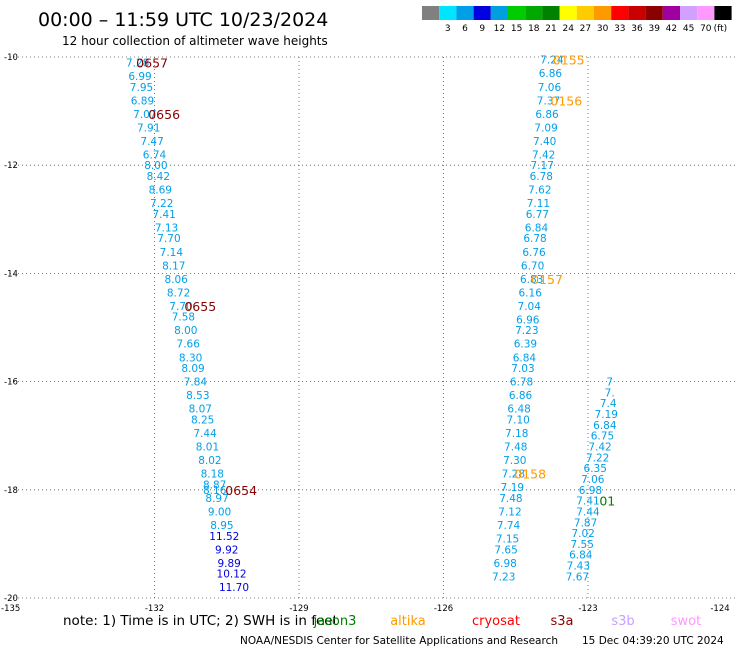 The width and height of the screenshot is (740, 654). What do you see at coordinates (577, 577) in the screenshot?
I see `wave-height-label: 7.67` at bounding box center [577, 577].